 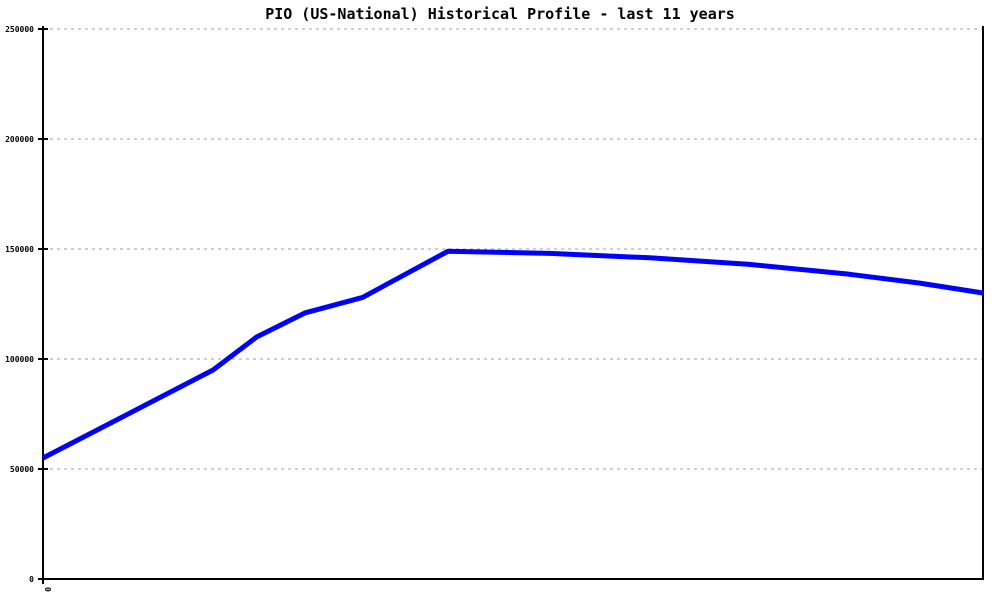 What do you see at coordinates (19, 249) in the screenshot?
I see `y-tick-label: 150000` at bounding box center [19, 249].